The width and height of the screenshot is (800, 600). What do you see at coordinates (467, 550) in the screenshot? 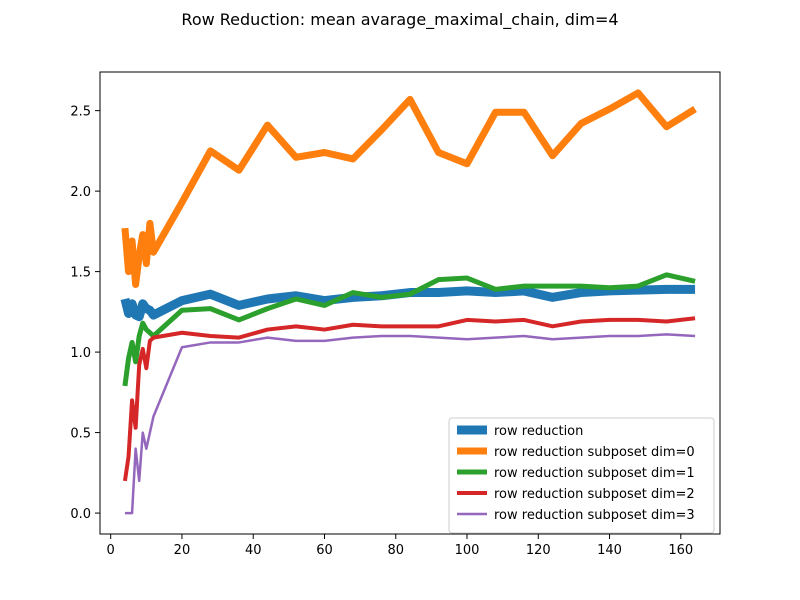
I see `x-tick-label: 100` at bounding box center [467, 550].